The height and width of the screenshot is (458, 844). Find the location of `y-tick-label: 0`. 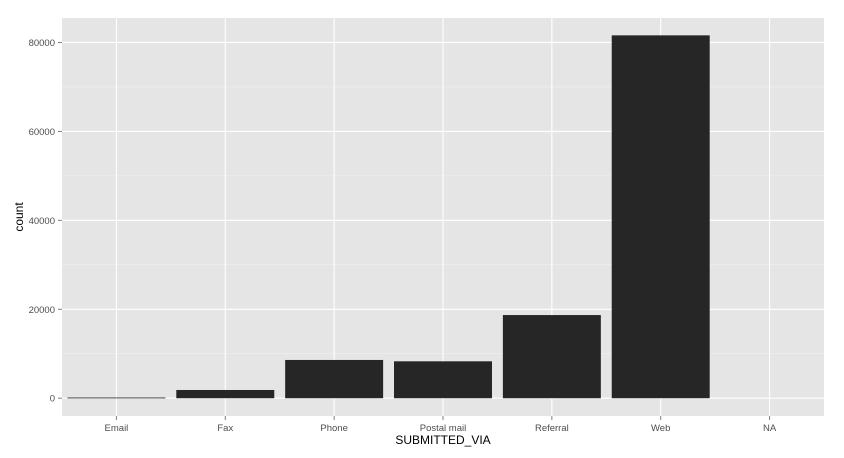

y-tick-label: 0 is located at coordinates (52, 399).